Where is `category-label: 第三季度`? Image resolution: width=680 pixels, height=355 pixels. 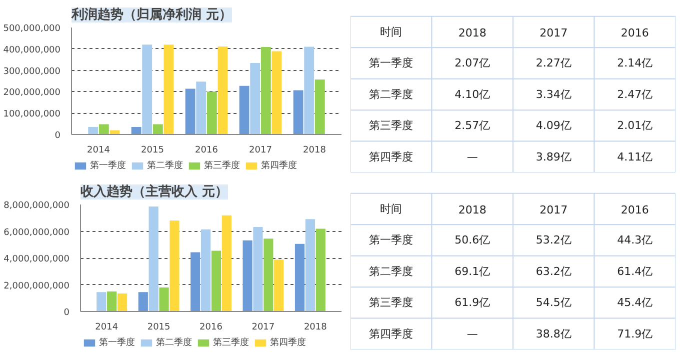 category-label: 第三季度 is located at coordinates (391, 303).